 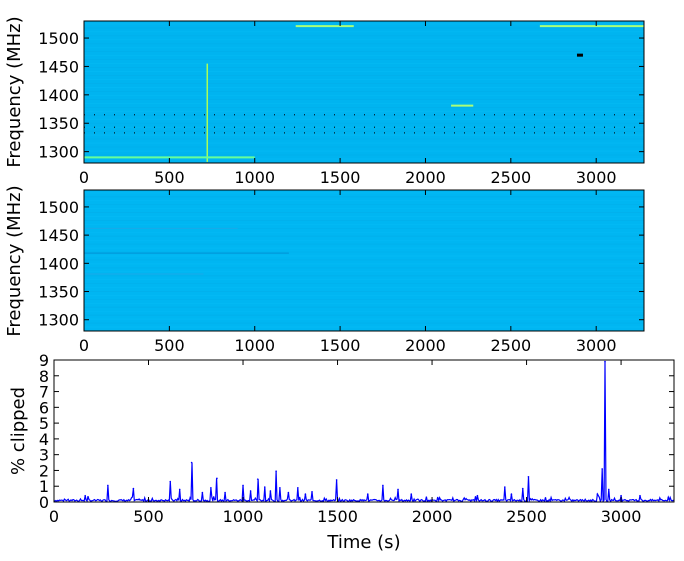 What do you see at coordinates (54, 516) in the screenshot?
I see `bottom-xtick-label: 0` at bounding box center [54, 516].